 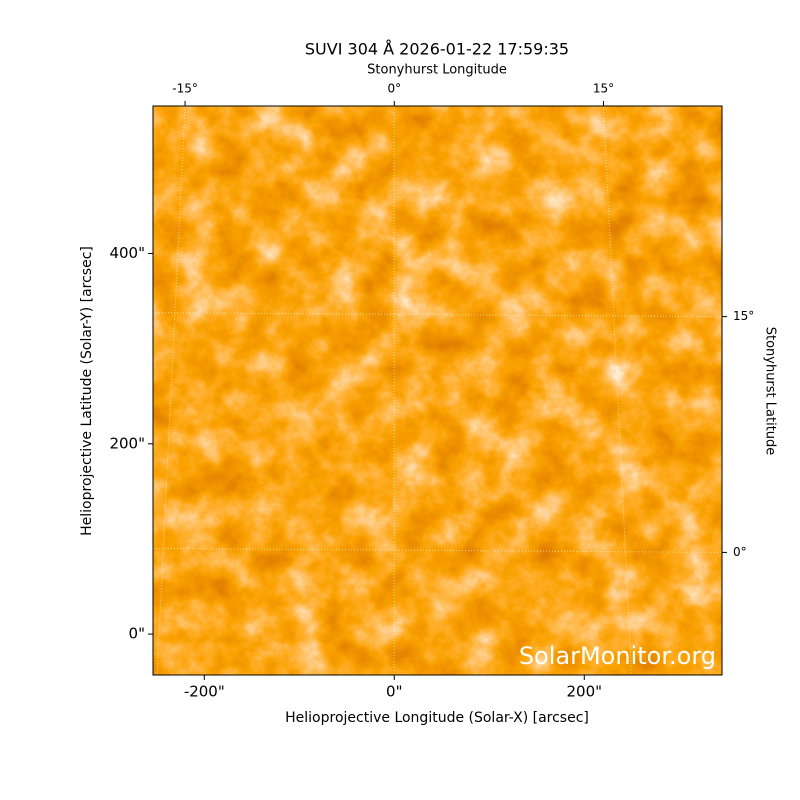 What do you see at coordinates (185, 89) in the screenshot?
I see `x2-tick-label: -15°` at bounding box center [185, 89].